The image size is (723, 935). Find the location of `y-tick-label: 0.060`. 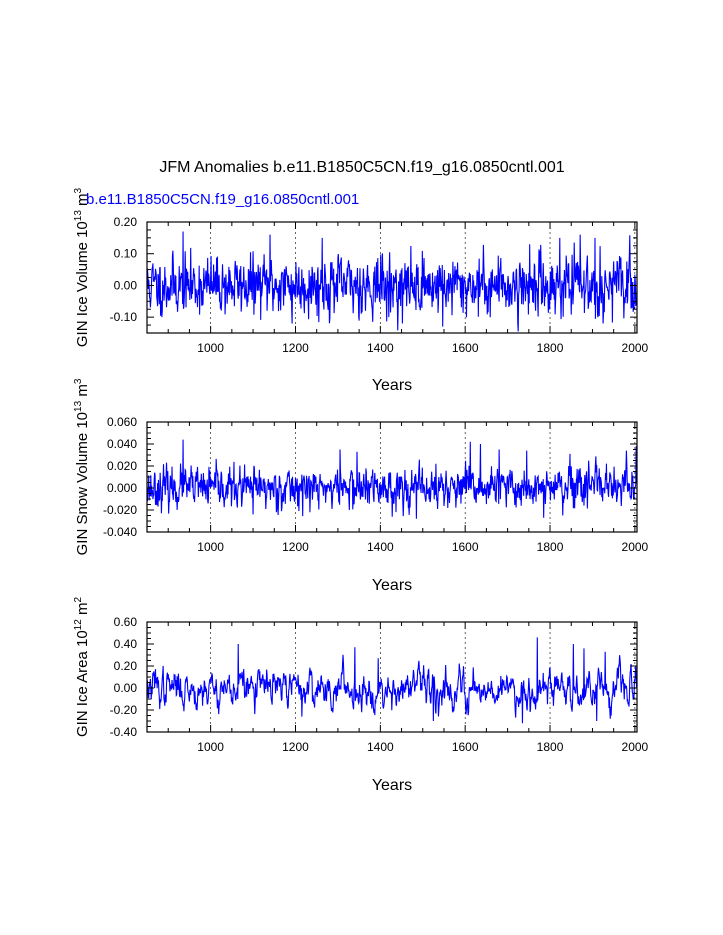

y-tick-label: 0.060 is located at coordinates (122, 422).